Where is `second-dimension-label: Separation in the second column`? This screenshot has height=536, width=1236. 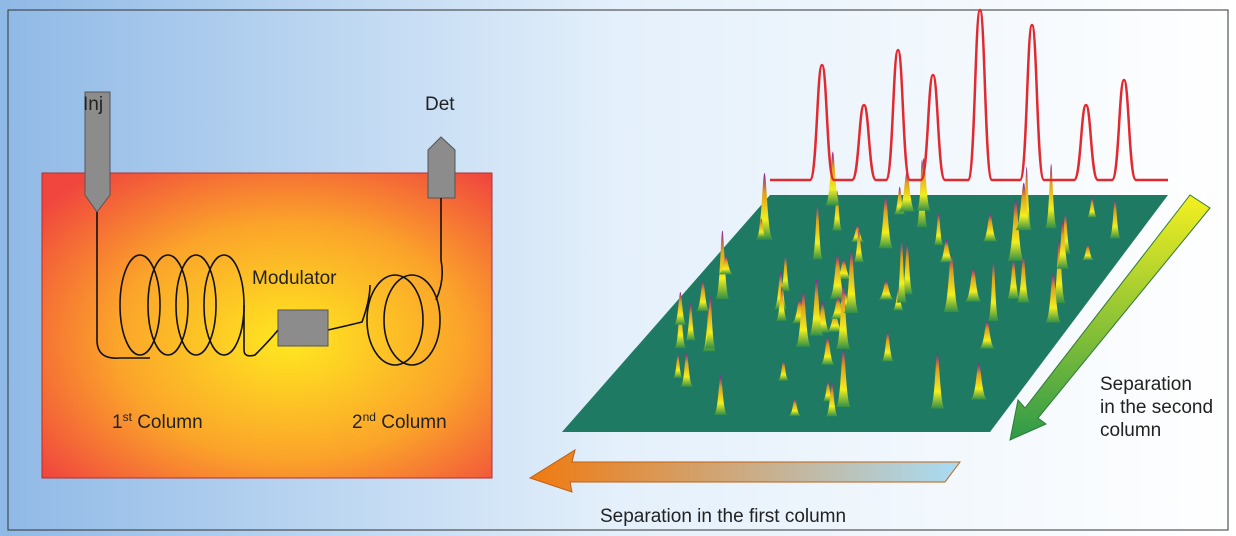
second-dimension-label: Separation in the second column is located at coordinates (1159, 407).